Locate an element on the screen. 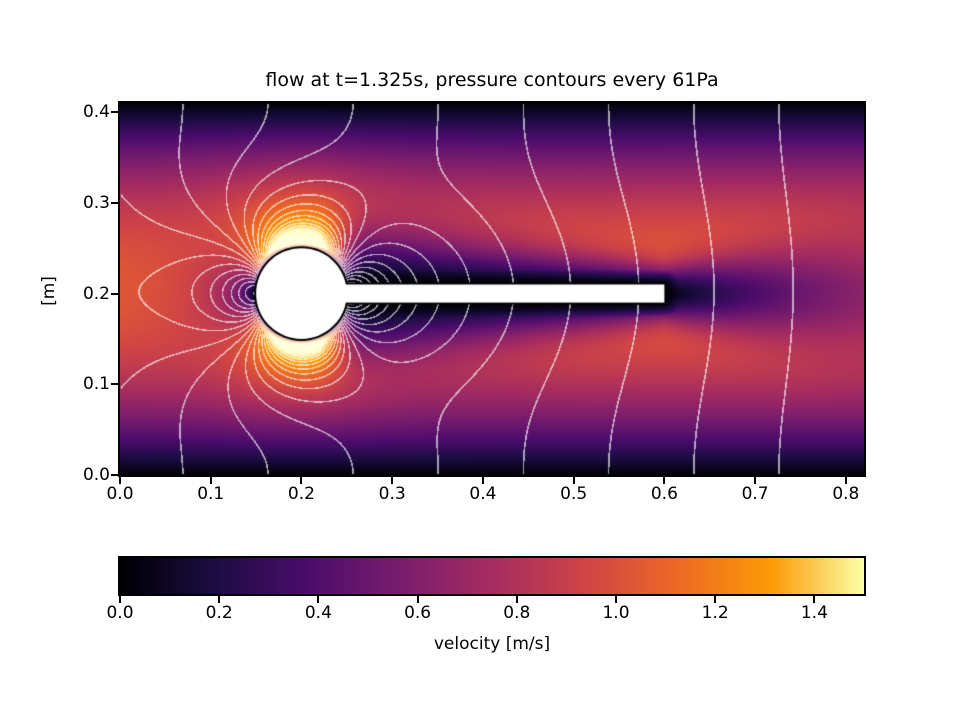 Image resolution: width=960 pixels, height=720 pixels. y-tick-label: 0.4 is located at coordinates (96, 112).